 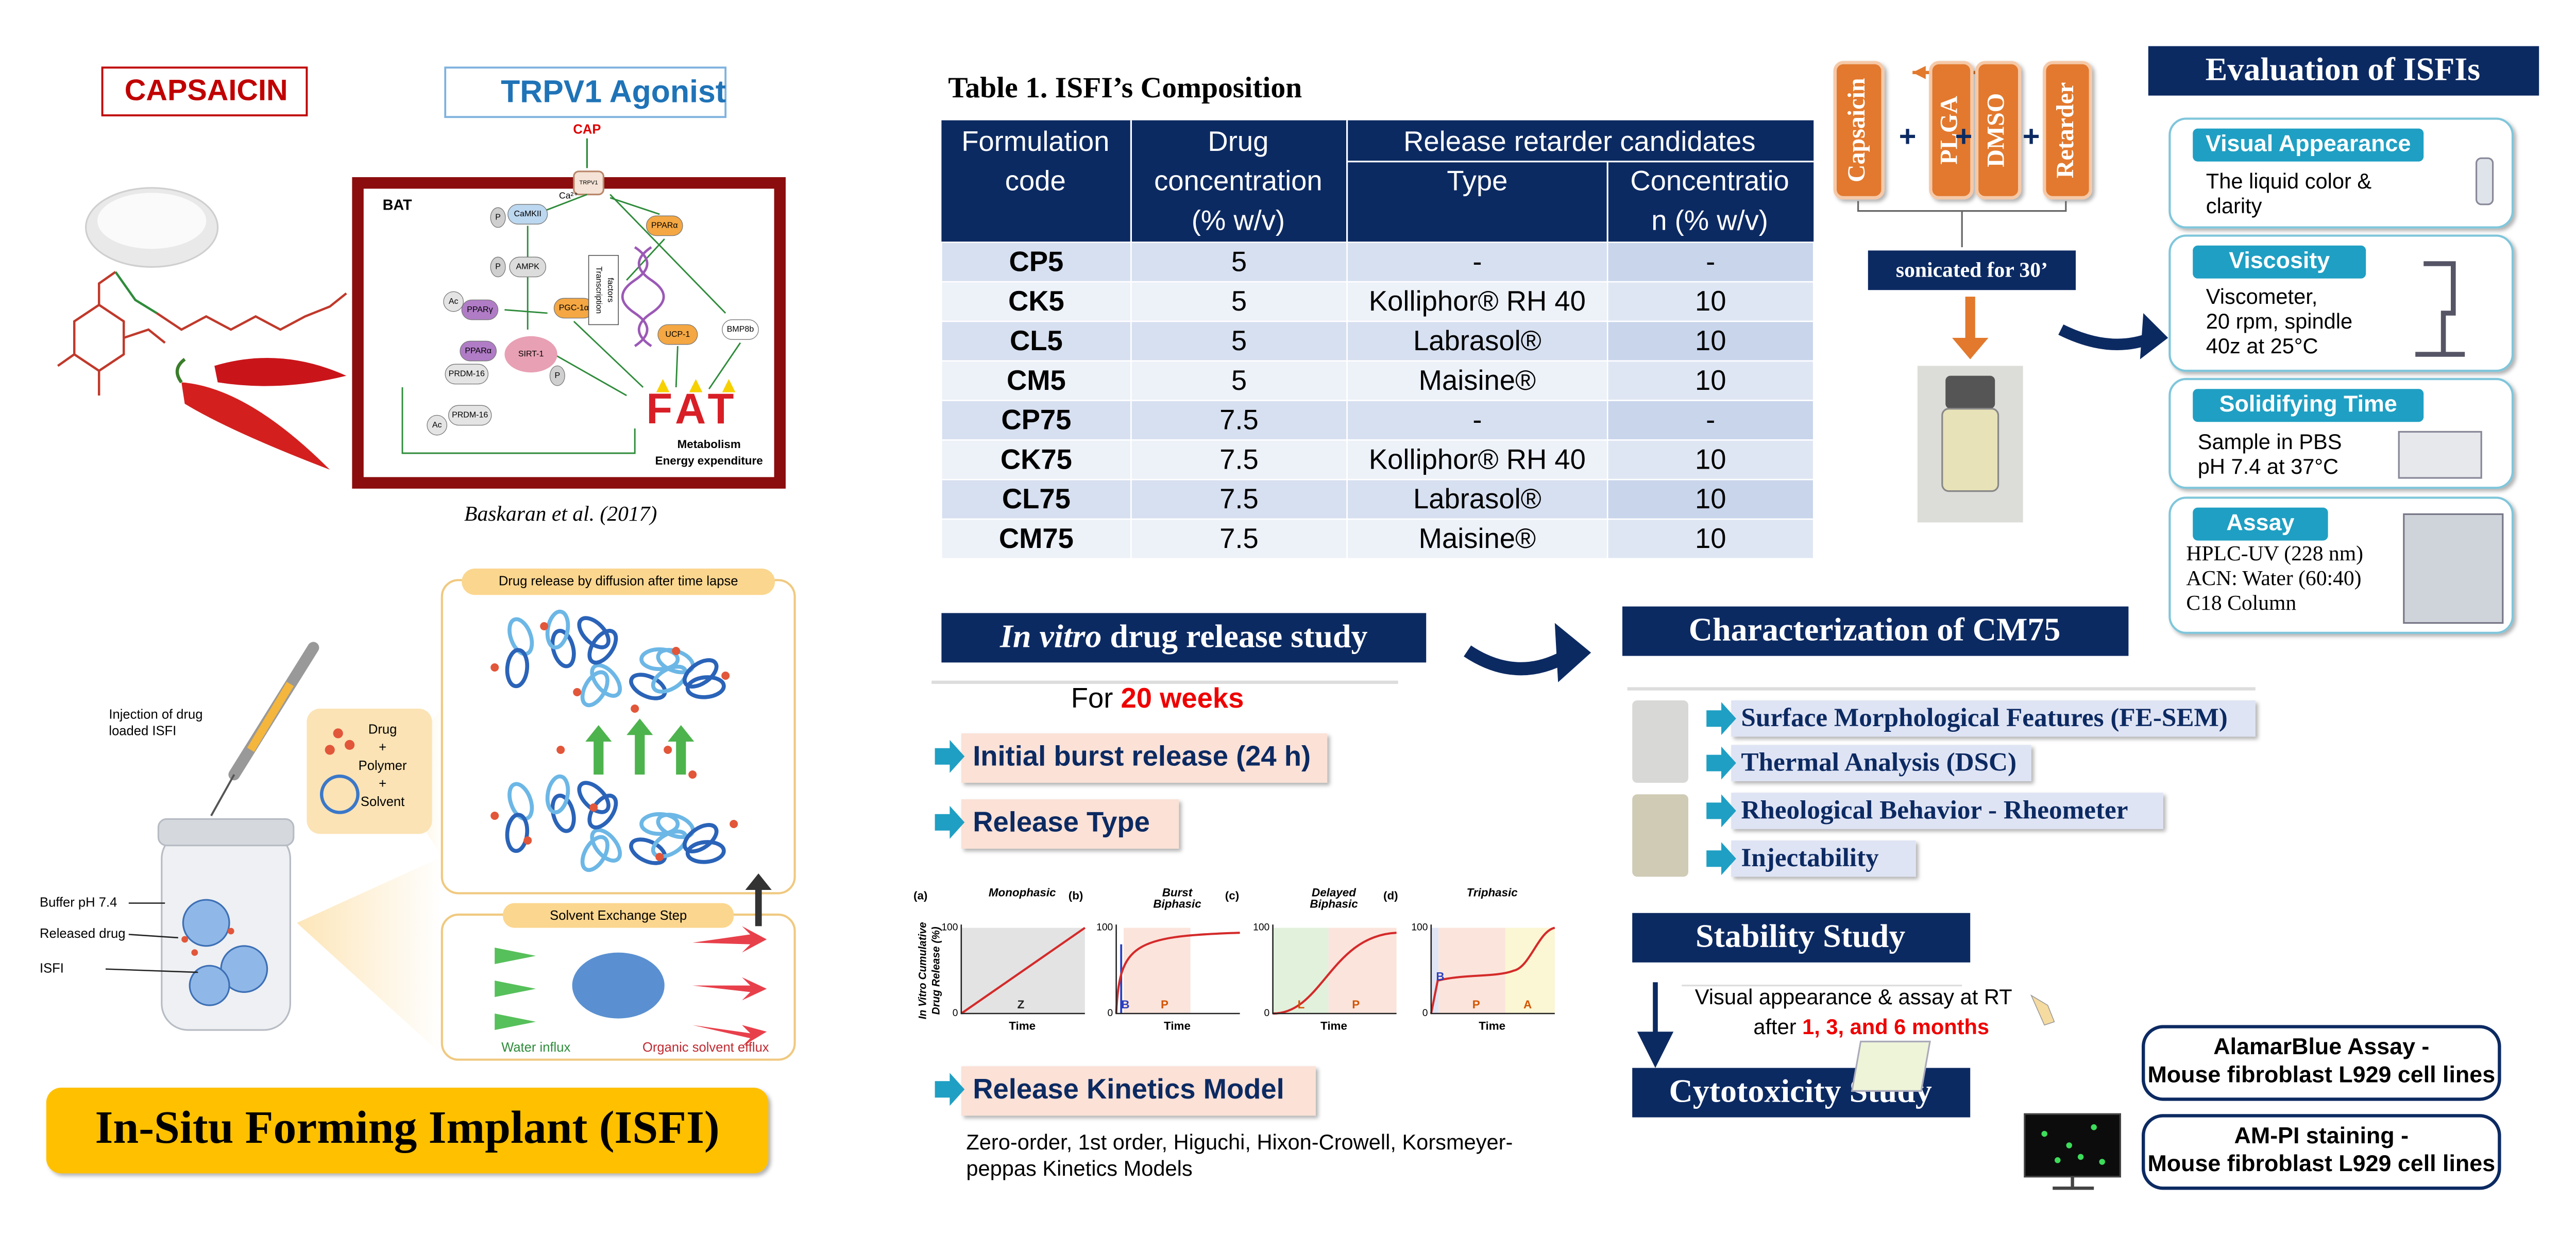 I want to click on cell-text: CK5, so click(x=1036, y=301).